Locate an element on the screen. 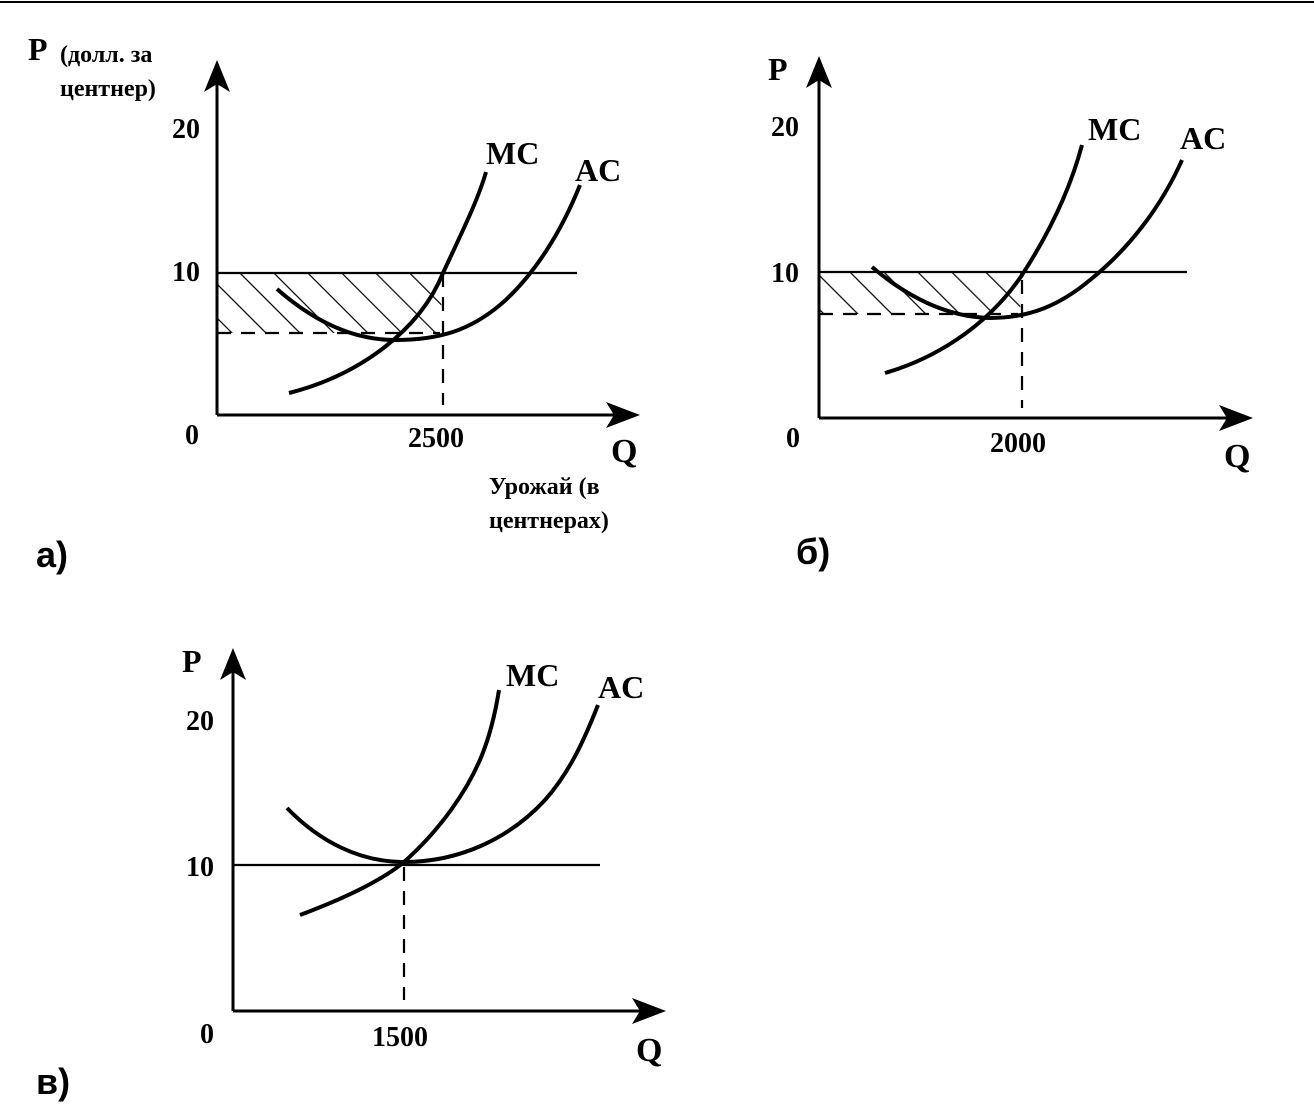 The image size is (1314, 1111). panel-label: в) is located at coordinates (53, 1081).